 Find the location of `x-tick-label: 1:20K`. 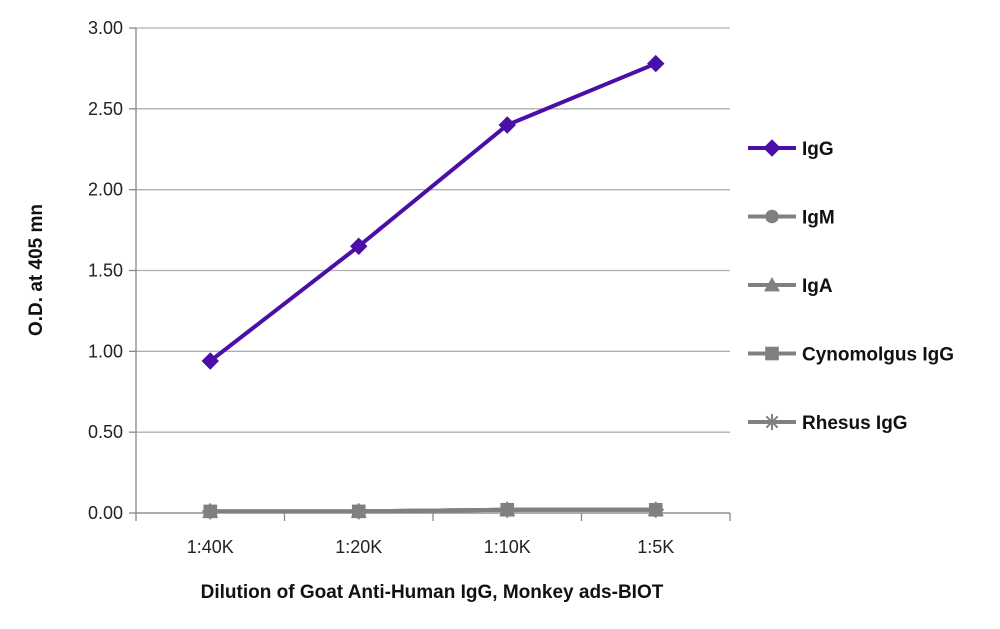

x-tick-label: 1:20K is located at coordinates (358, 547).